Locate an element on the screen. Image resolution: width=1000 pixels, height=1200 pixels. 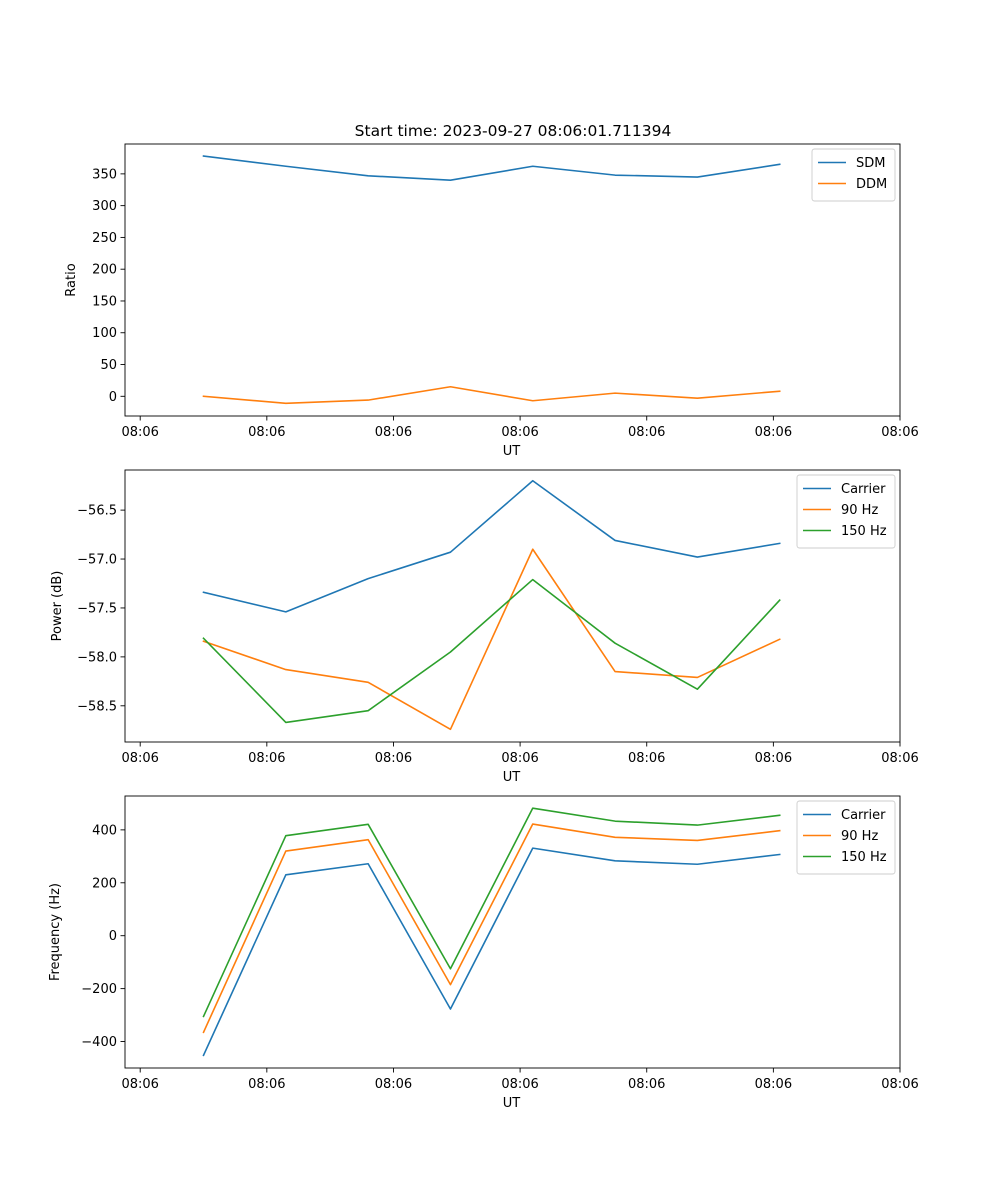
chart-title: Start time: 2023-09-27 08:06:01.711394 is located at coordinates (513, 131).